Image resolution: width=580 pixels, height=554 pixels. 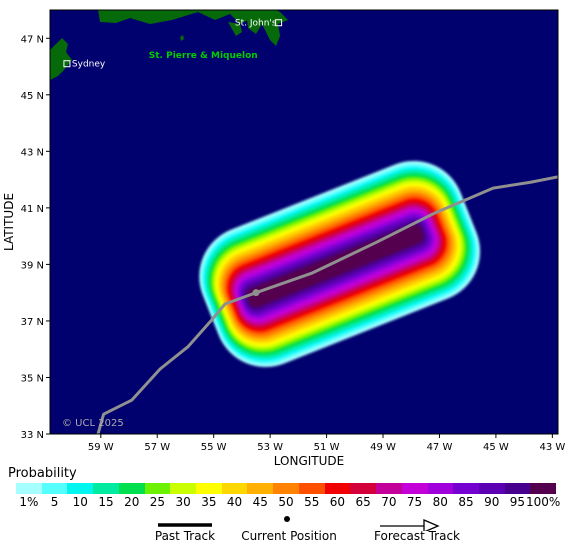 What do you see at coordinates (286, 502) in the screenshot?
I see `colorbar-label: 50` at bounding box center [286, 502].